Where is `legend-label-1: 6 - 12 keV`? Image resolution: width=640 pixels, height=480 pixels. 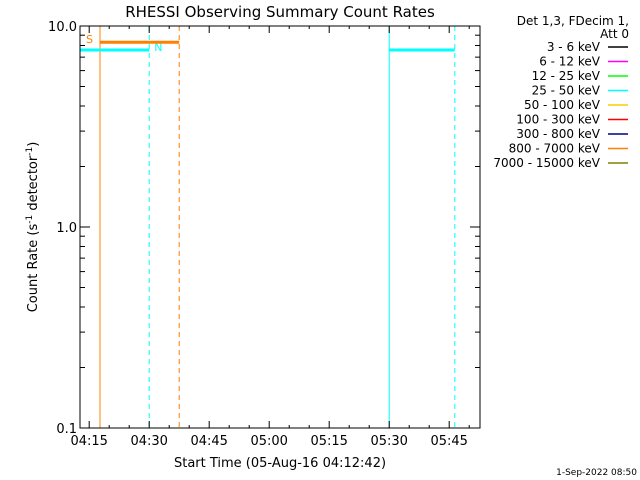
legend-label-1: 6 - 12 keV is located at coordinates (570, 62).